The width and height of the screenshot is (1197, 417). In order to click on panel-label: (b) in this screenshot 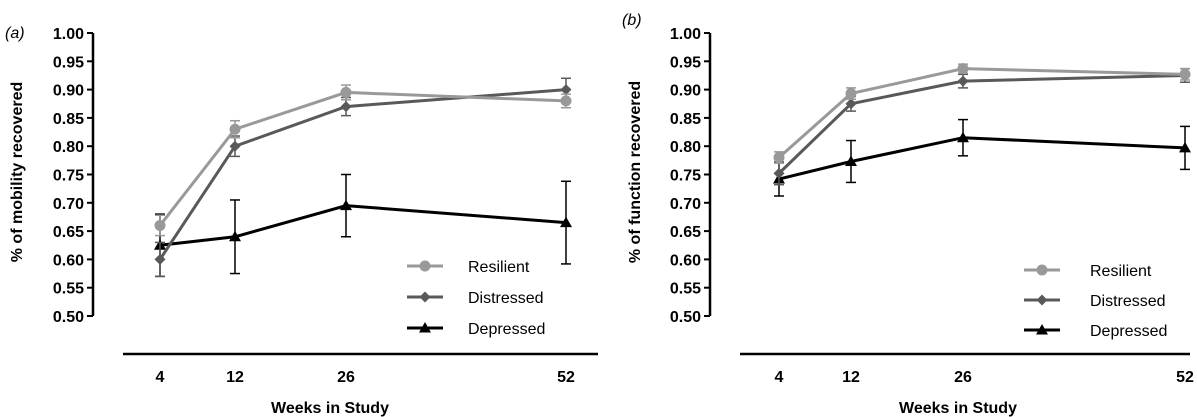, I will do `click(632, 20)`.